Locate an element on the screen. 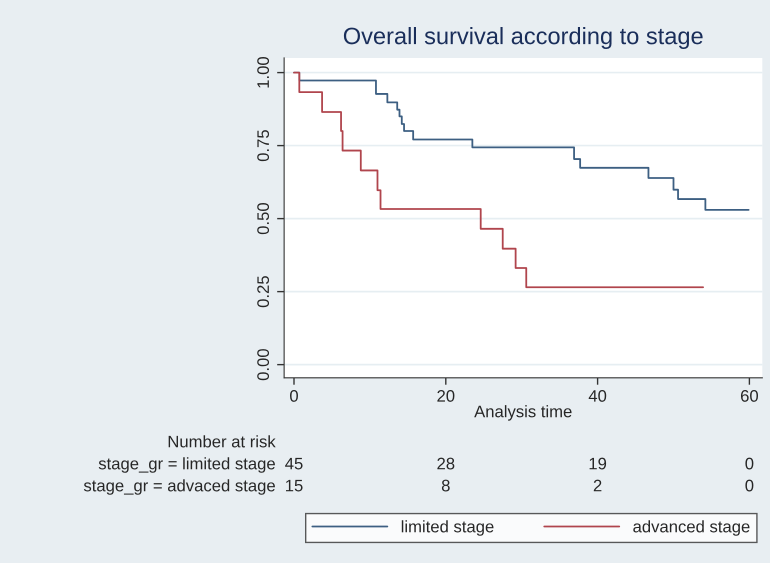 The height and width of the screenshot is (563, 770). x-axis-title: Analysis time is located at coordinates (523, 413).